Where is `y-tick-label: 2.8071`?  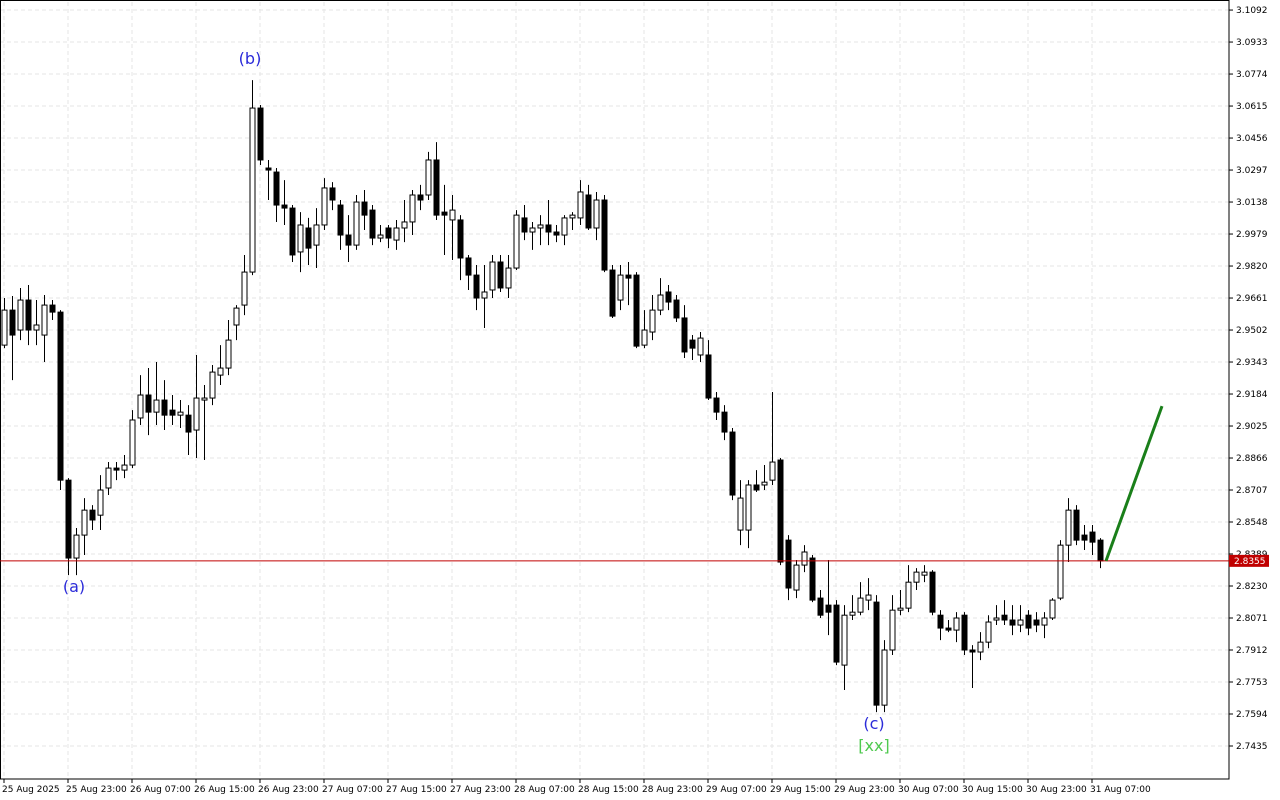 y-tick-label: 2.8071 is located at coordinates (1252, 619).